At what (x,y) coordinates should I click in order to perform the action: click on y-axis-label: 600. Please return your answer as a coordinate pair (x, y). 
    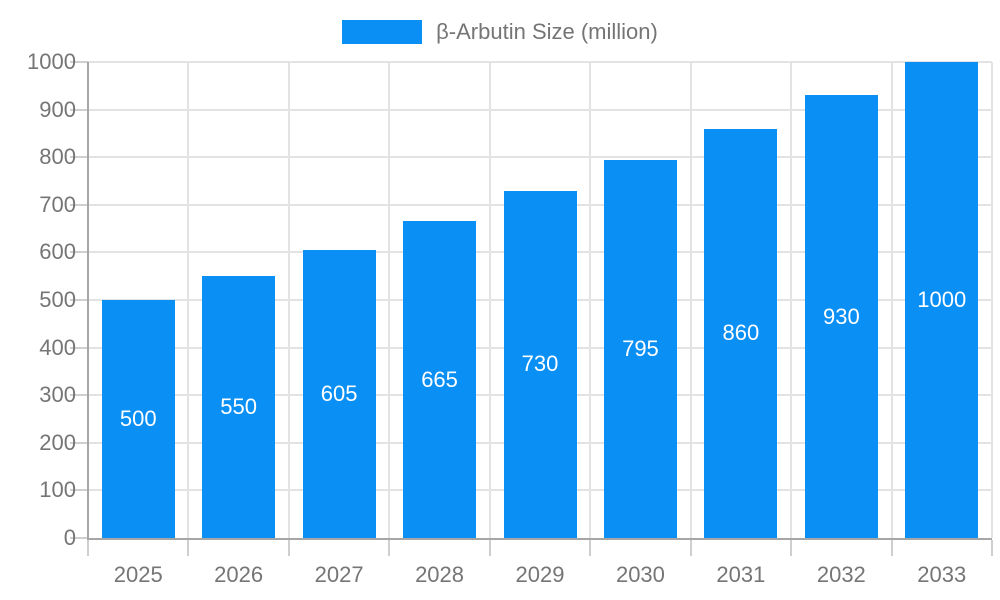
    Looking at the image, I should click on (57, 252).